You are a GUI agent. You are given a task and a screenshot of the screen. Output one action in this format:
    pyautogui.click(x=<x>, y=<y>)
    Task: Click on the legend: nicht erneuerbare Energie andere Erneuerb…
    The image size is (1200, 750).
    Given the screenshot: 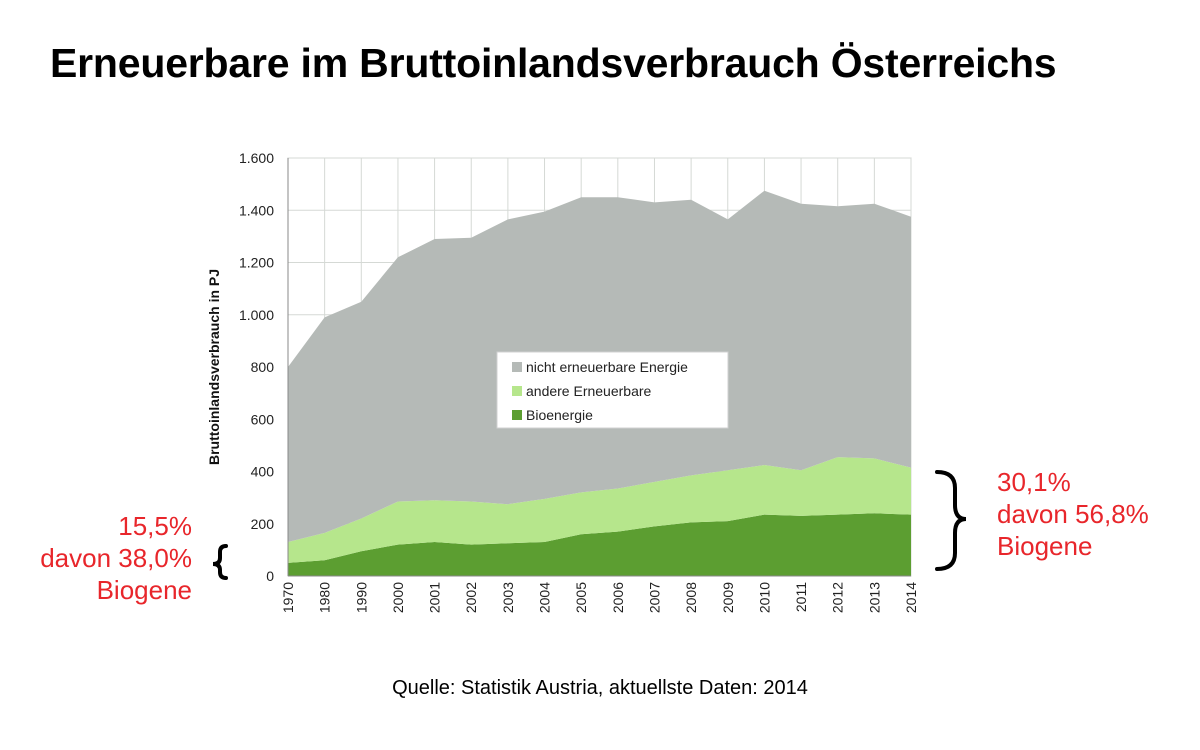 What is the action you would take?
    pyautogui.click(x=612, y=390)
    